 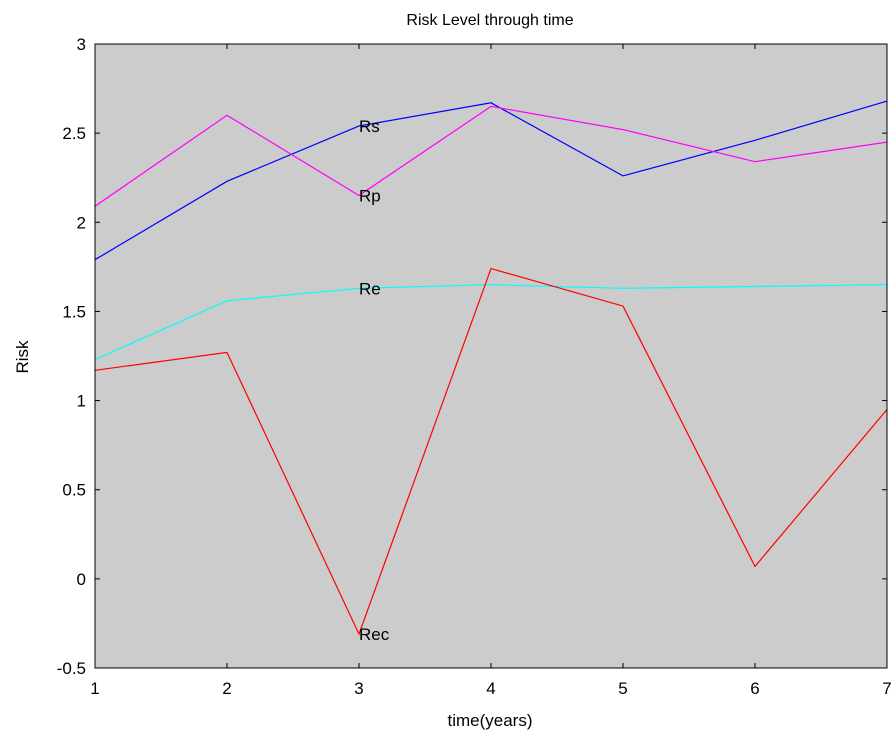 What do you see at coordinates (358, 688) in the screenshot?
I see `x-tick-label: 3` at bounding box center [358, 688].